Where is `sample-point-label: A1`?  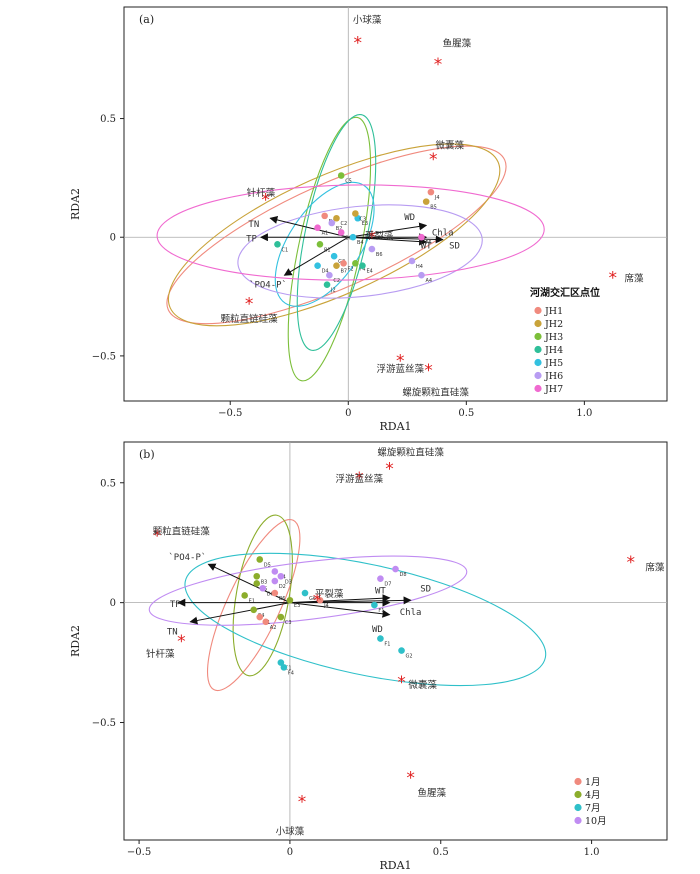
sample-point-label: A1 is located at coordinates (325, 234).